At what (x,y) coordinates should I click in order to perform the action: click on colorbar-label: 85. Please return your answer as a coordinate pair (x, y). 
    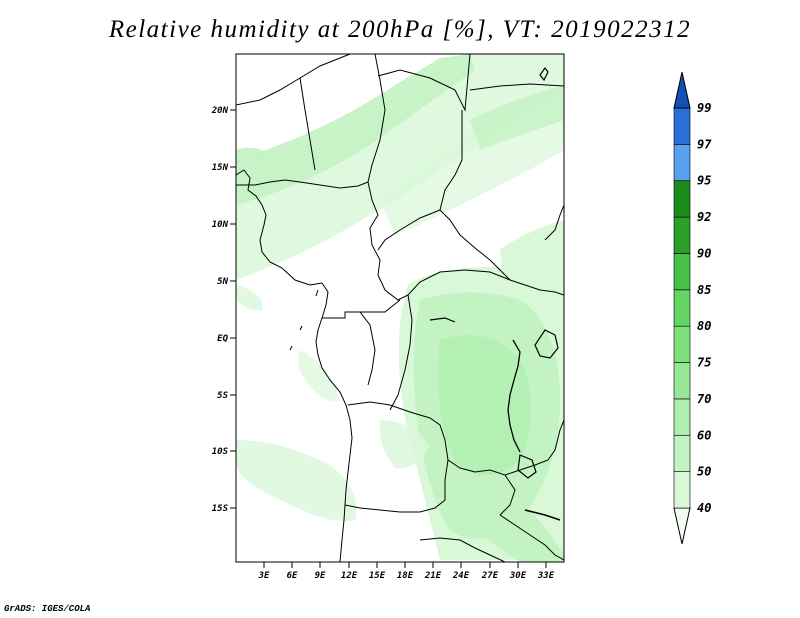
    Looking at the image, I should click on (704, 290).